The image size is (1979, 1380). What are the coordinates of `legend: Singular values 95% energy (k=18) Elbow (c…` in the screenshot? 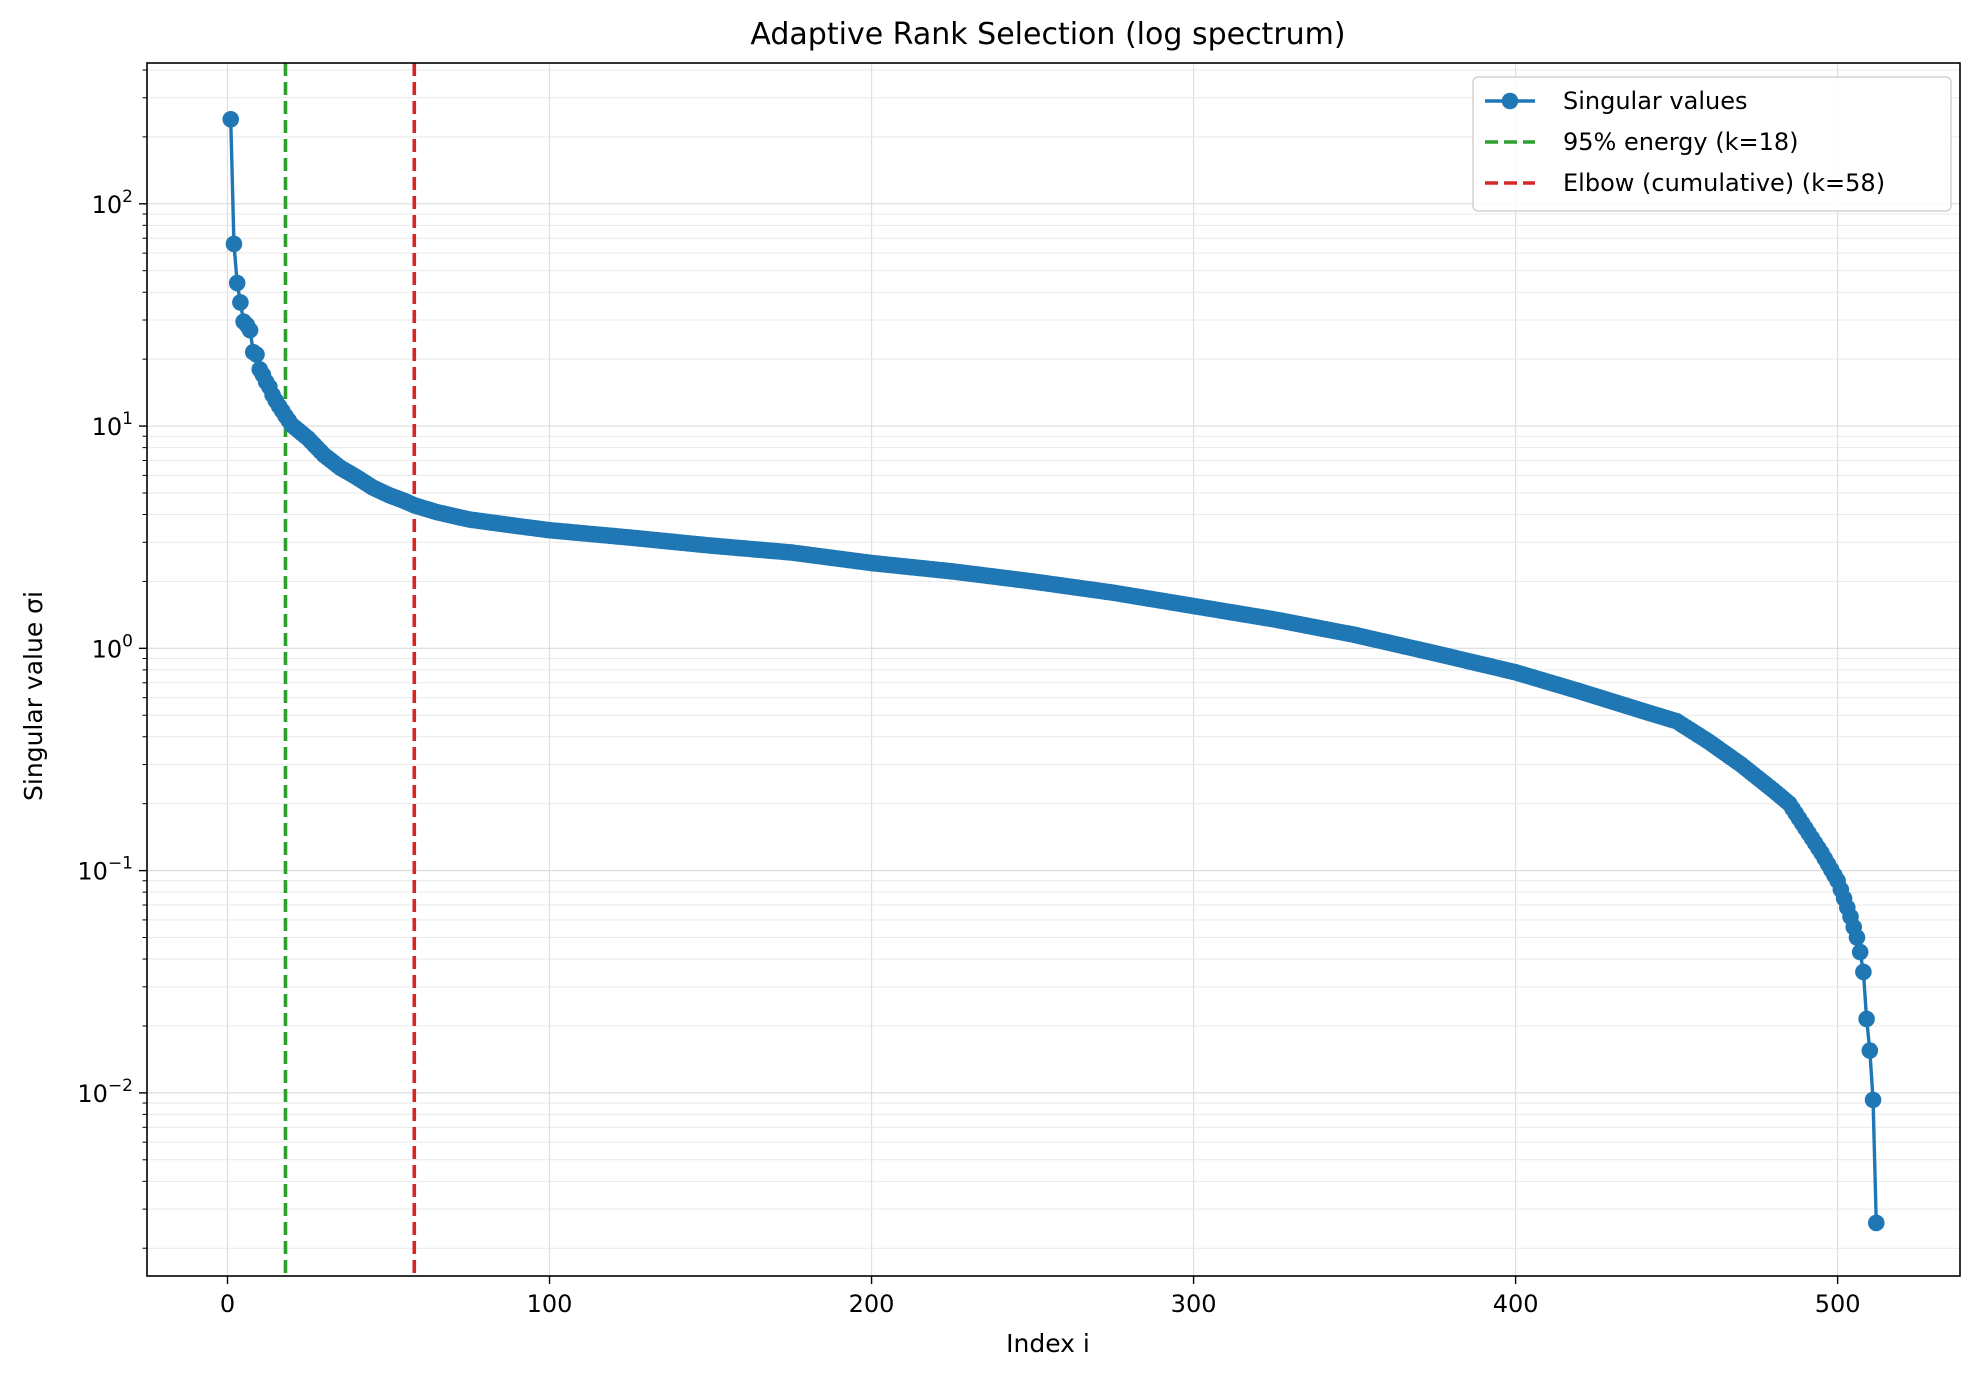 It's located at (1712, 144).